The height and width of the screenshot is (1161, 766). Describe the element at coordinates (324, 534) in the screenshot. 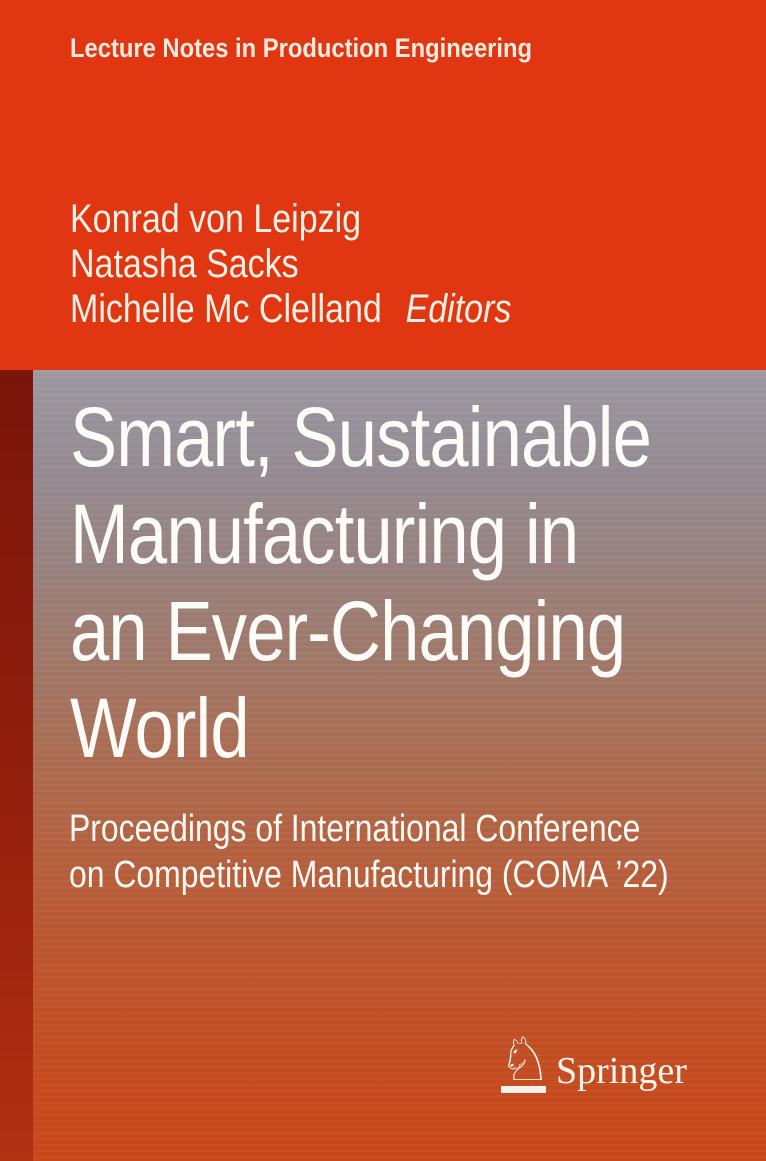

I see `title-line: Manufacturing in` at that location.